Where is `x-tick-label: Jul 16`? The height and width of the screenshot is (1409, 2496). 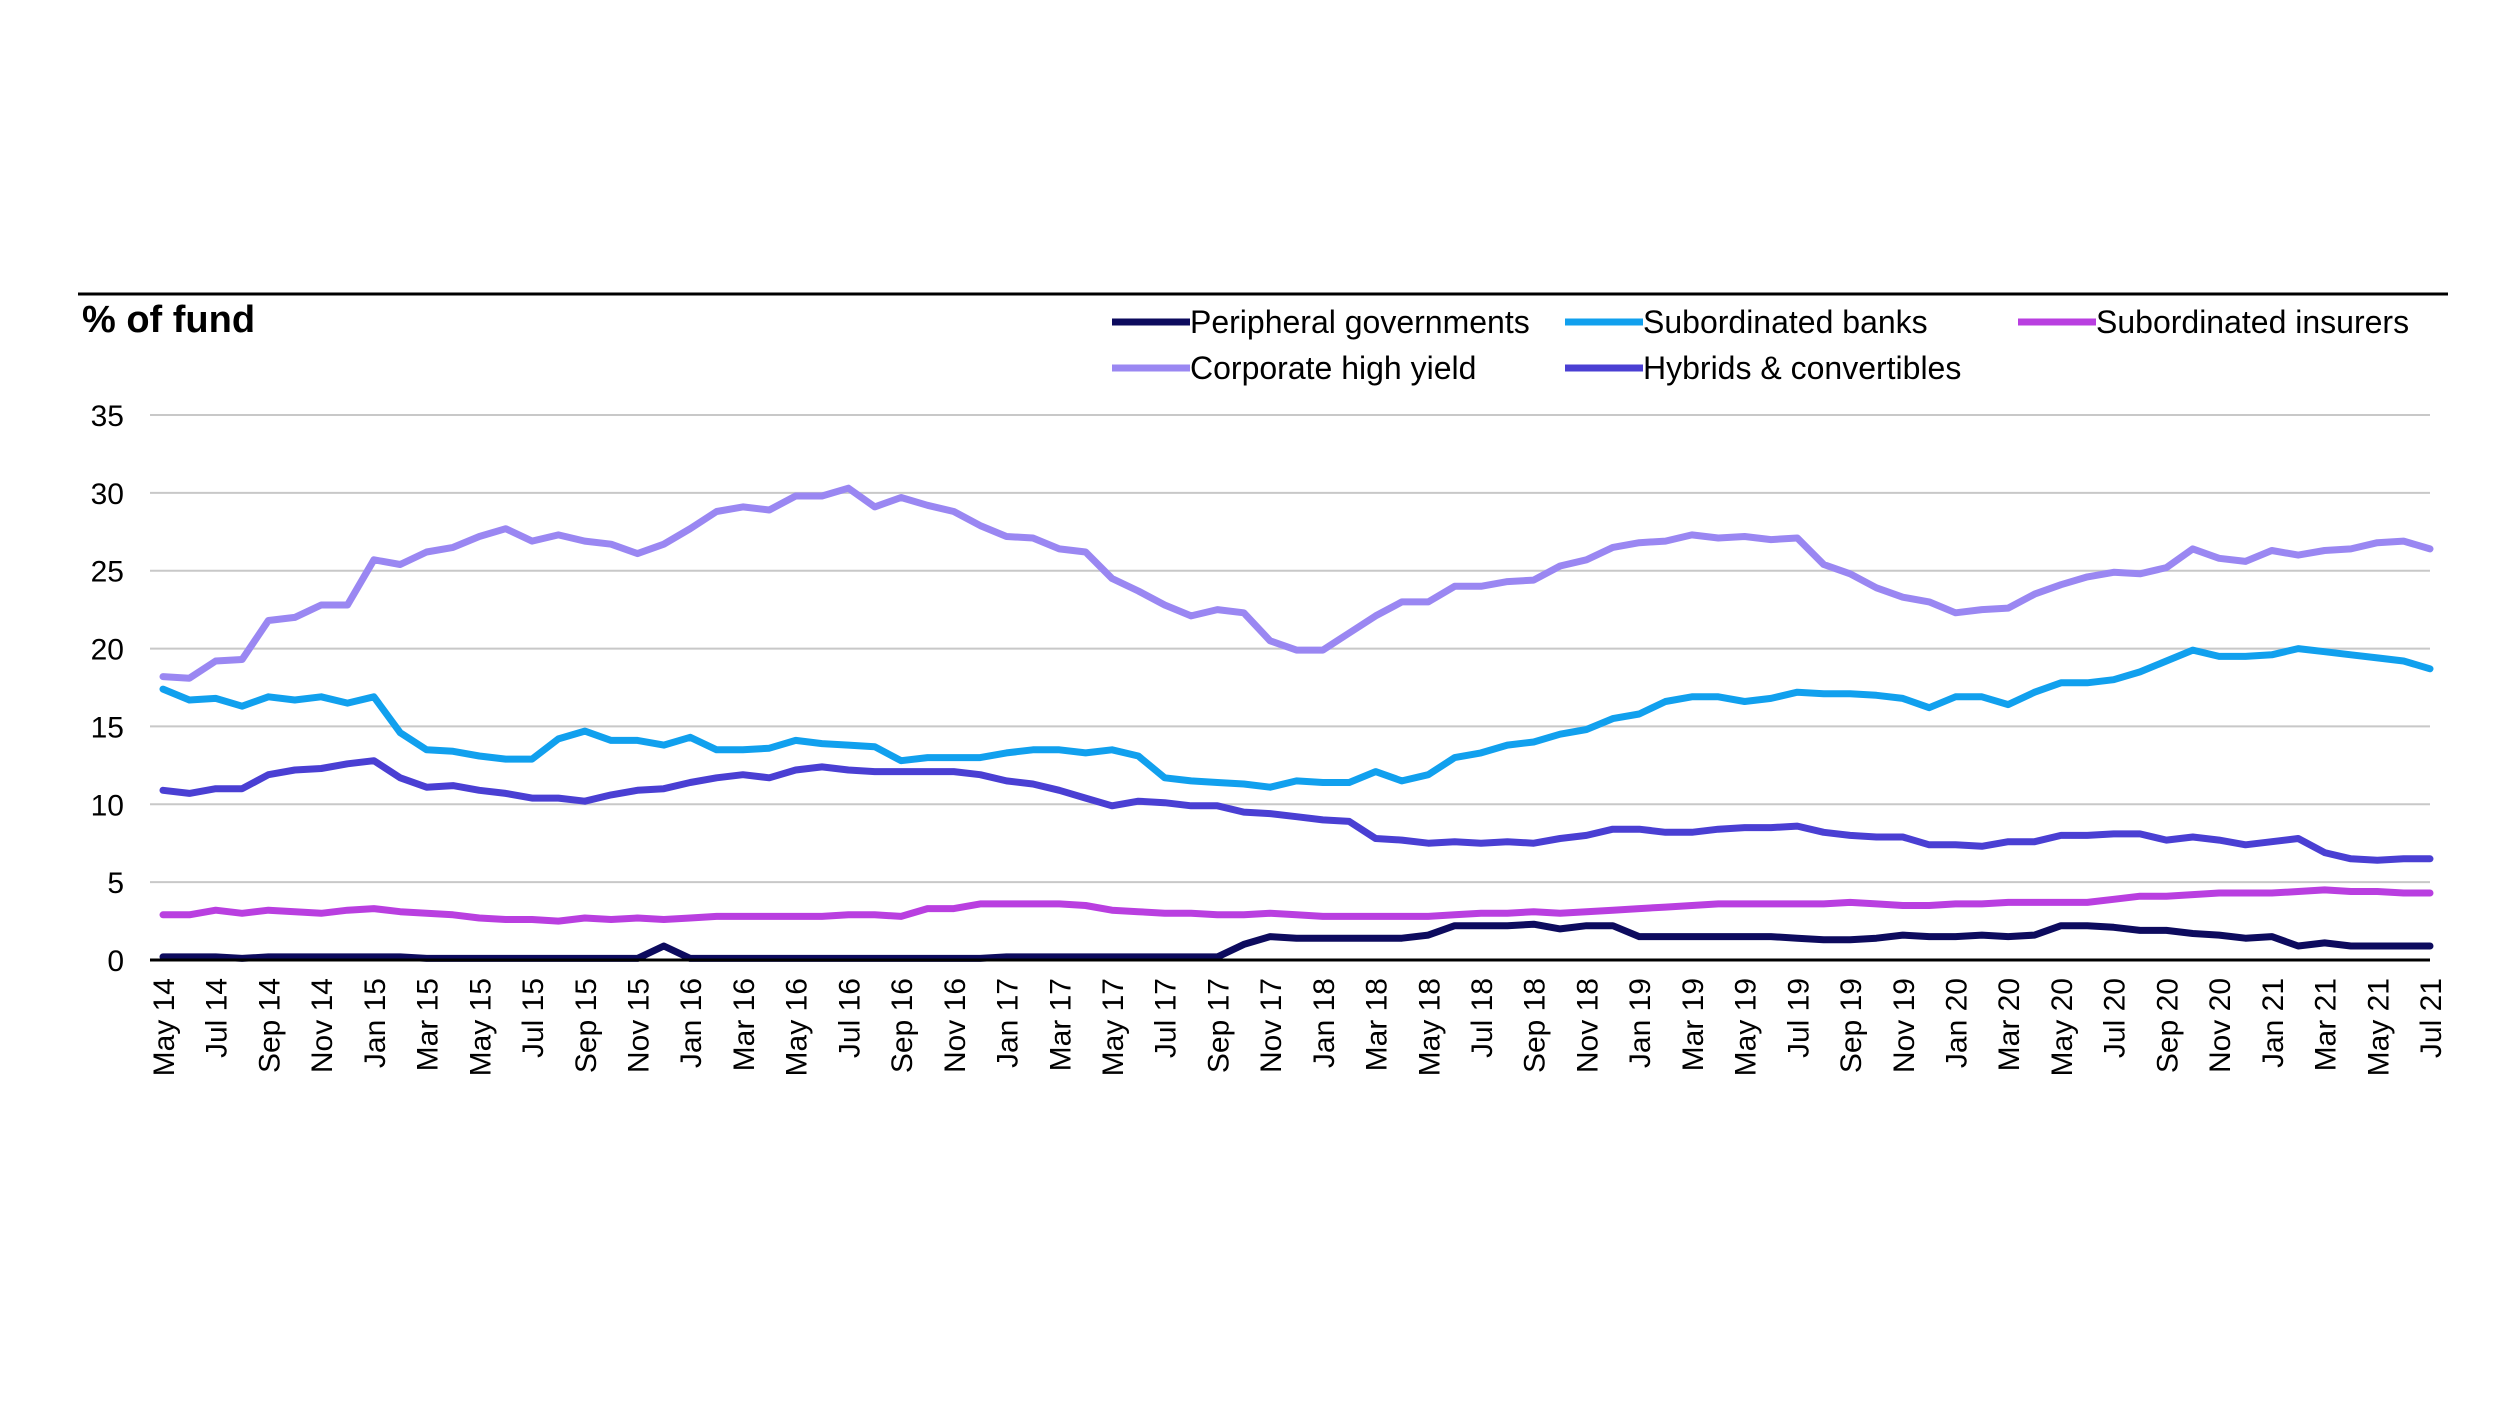 x-tick-label: Jul 16 is located at coordinates (849, 1018).